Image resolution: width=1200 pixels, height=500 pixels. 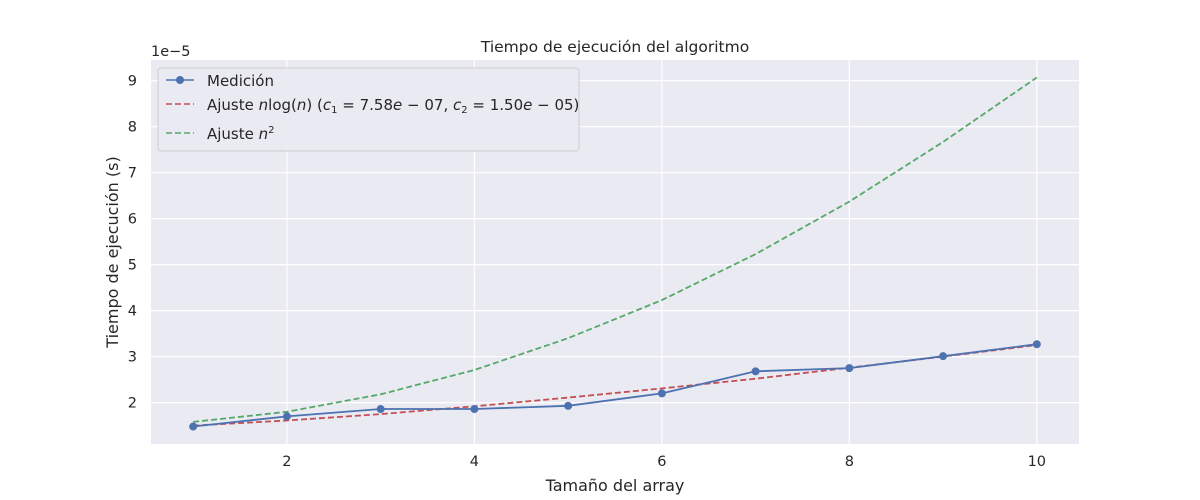 What do you see at coordinates (1037, 462) in the screenshot?
I see `x-tick-label: 10` at bounding box center [1037, 462].